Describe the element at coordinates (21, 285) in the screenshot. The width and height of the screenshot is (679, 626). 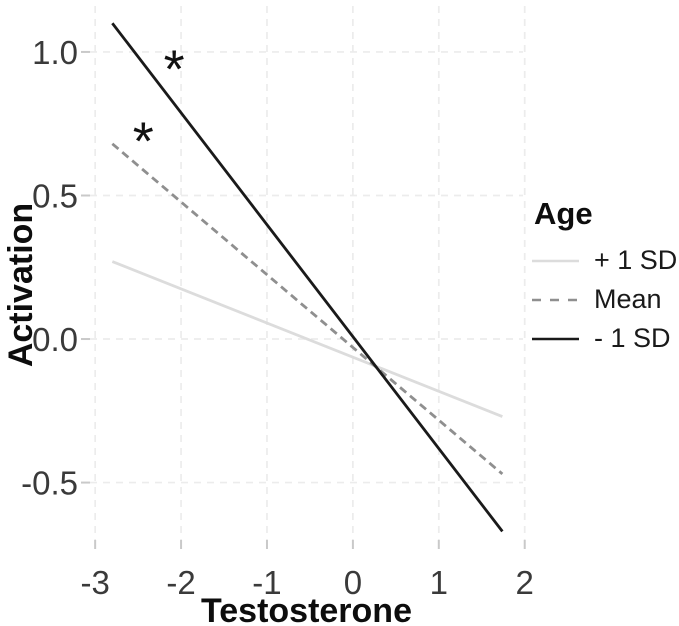
I see `y-axis-title: Activation` at that location.